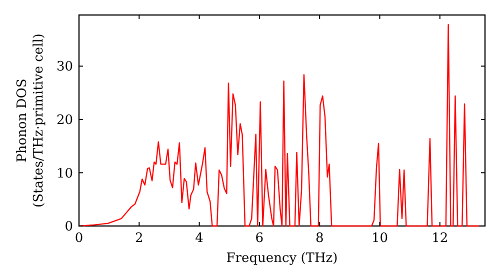  I want to click on y-axis-title: Phonon DOS (States/THz·primitive cell), so click(30, 120).